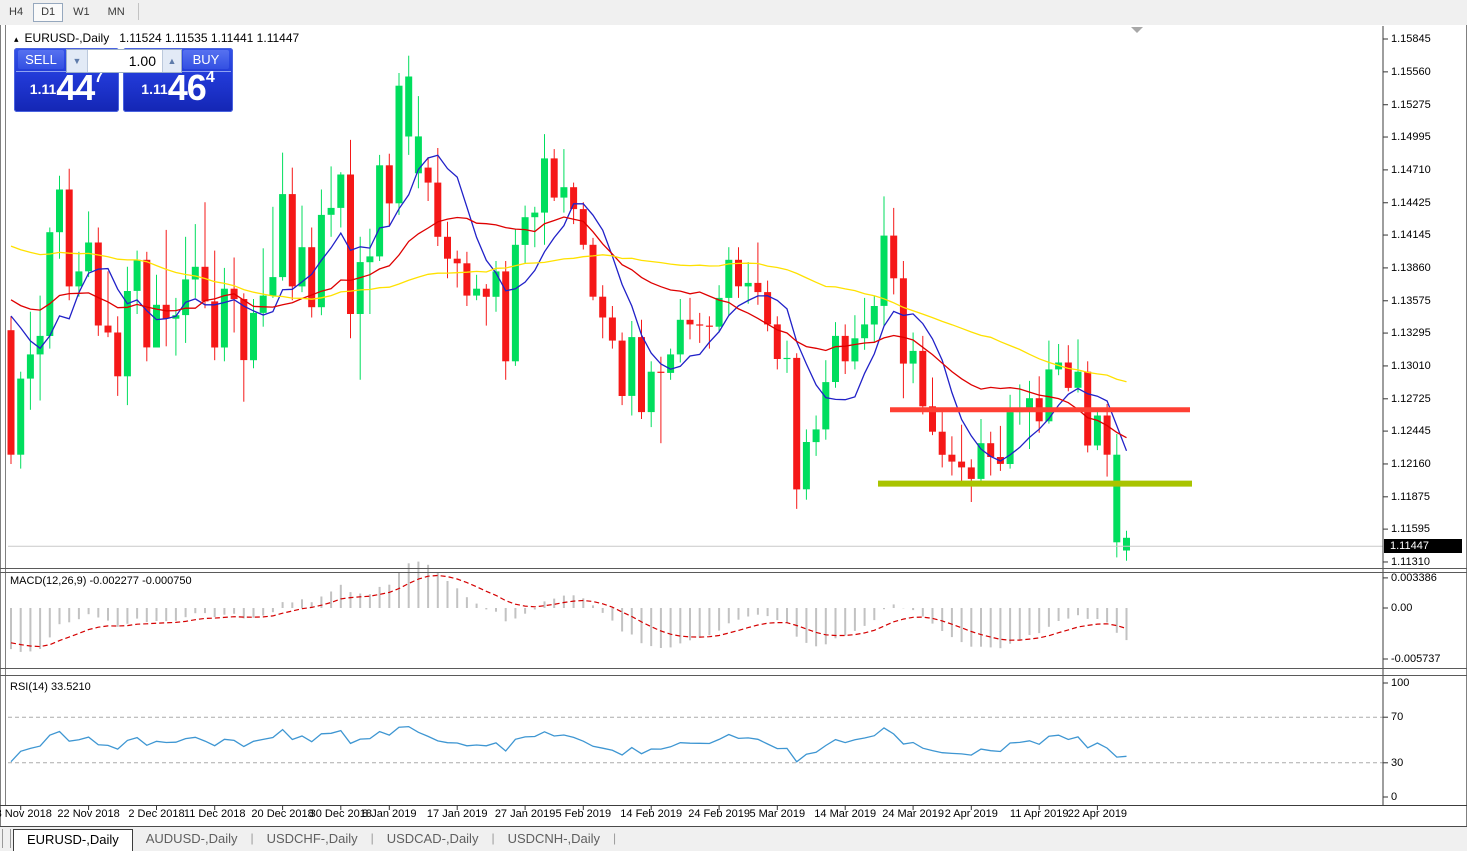 The height and width of the screenshot is (851, 1467). I want to click on window-frame-left, so click(0, 425).